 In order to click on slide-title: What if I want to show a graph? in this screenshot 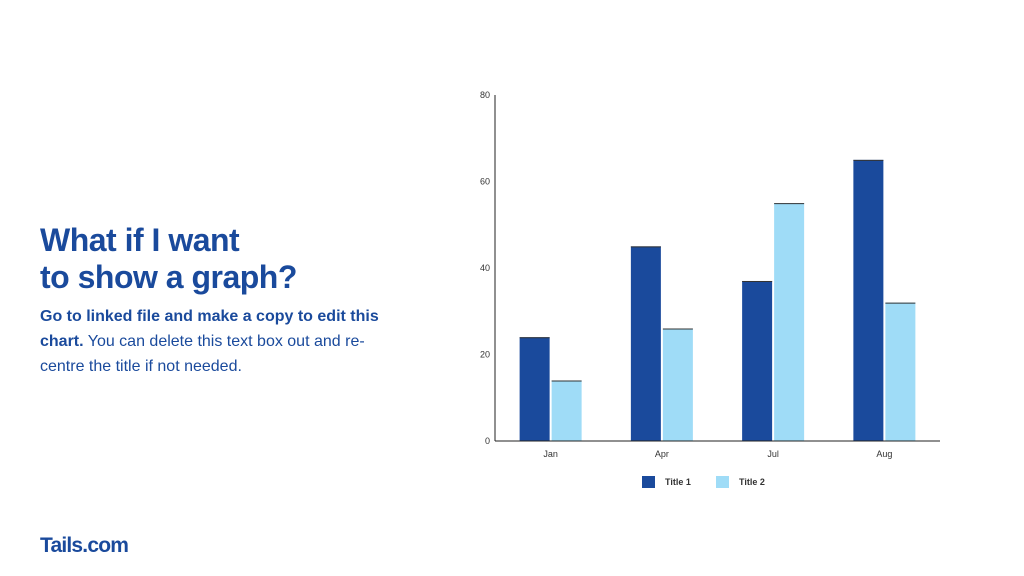, I will do `click(230, 259)`.